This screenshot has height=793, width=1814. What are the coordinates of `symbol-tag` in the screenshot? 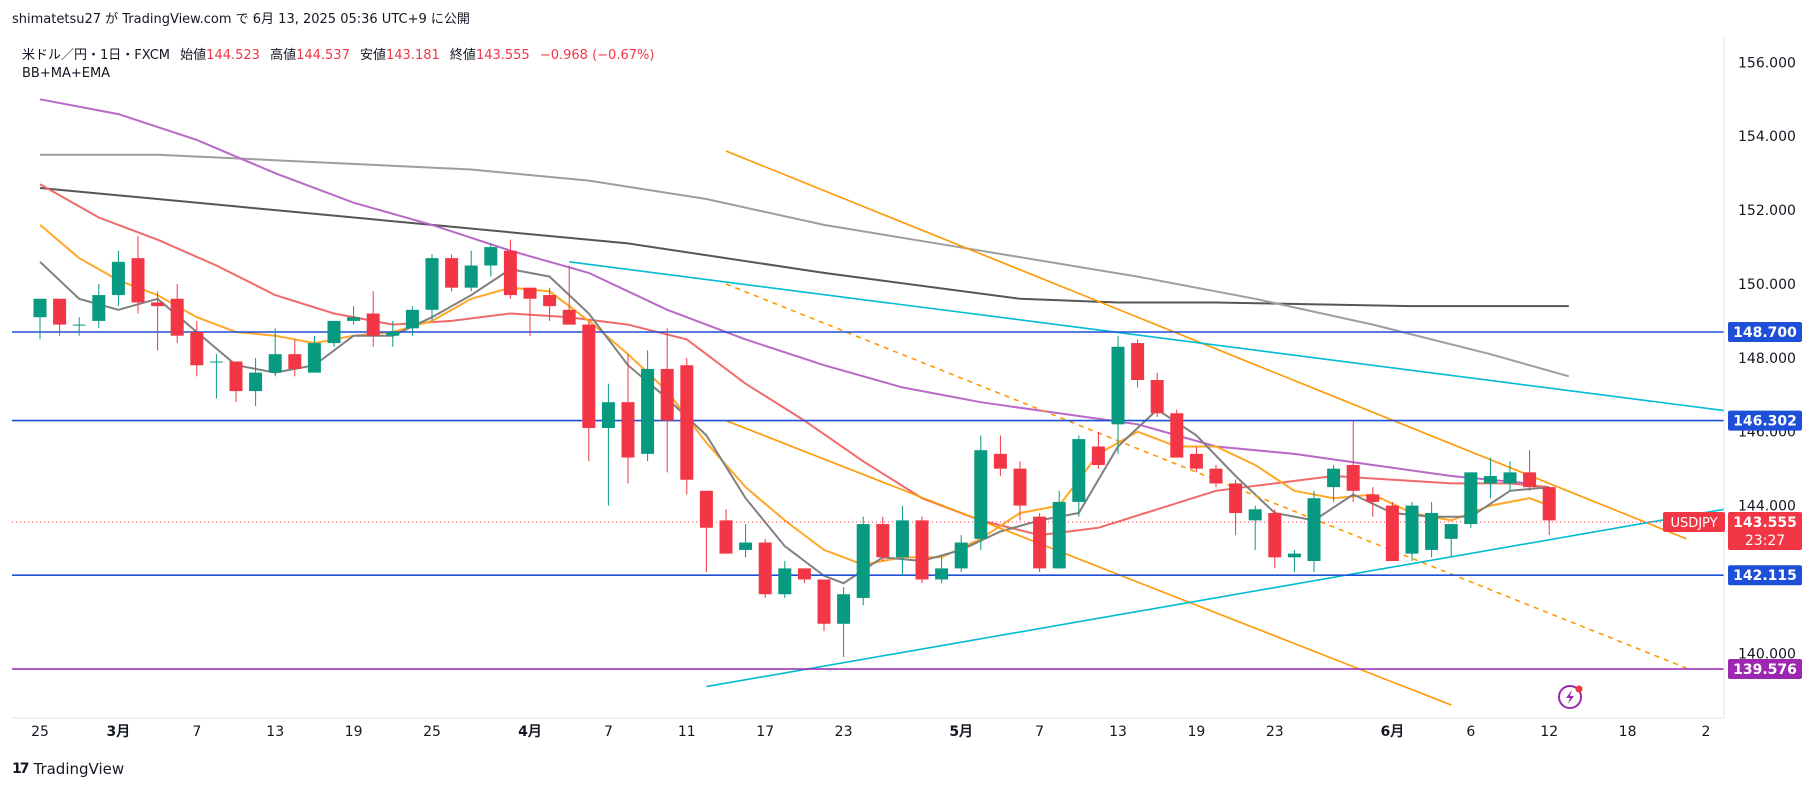 It's located at (1694, 522).